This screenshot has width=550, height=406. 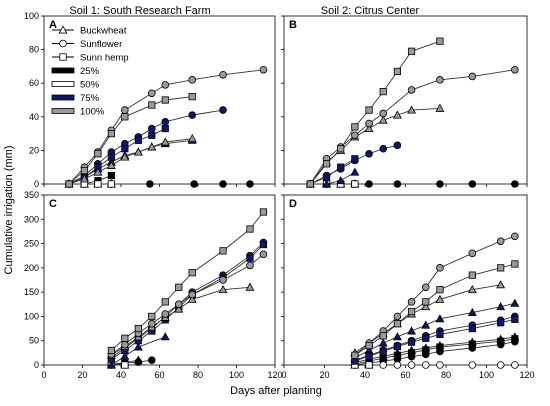 What do you see at coordinates (104, 58) in the screenshot?
I see `legend-label: Sunn hemp` at bounding box center [104, 58].